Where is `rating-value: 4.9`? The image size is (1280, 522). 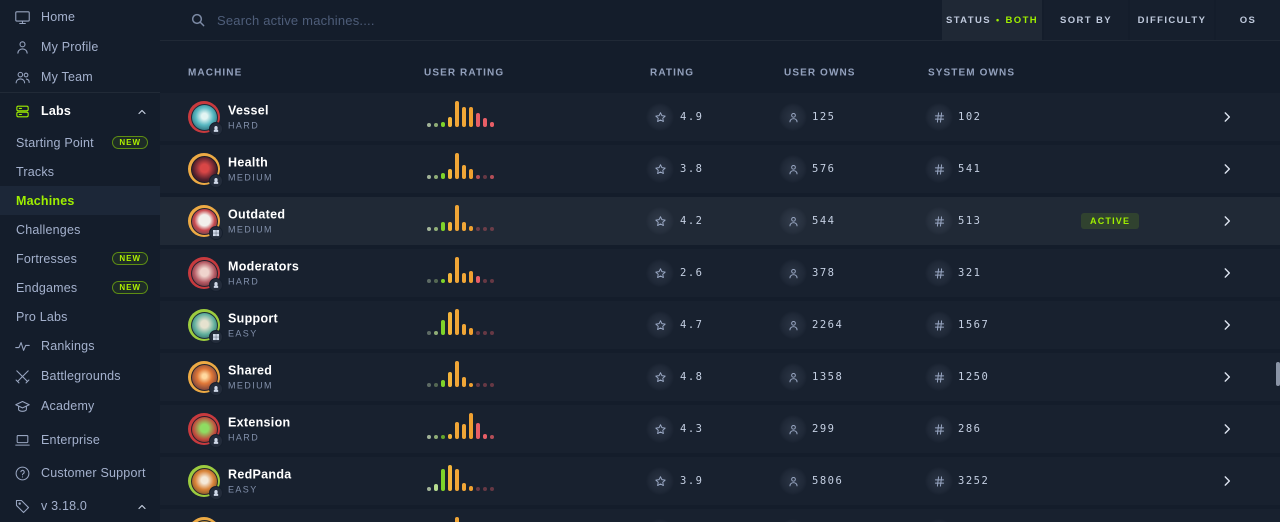 rating-value: 4.9 is located at coordinates (692, 117).